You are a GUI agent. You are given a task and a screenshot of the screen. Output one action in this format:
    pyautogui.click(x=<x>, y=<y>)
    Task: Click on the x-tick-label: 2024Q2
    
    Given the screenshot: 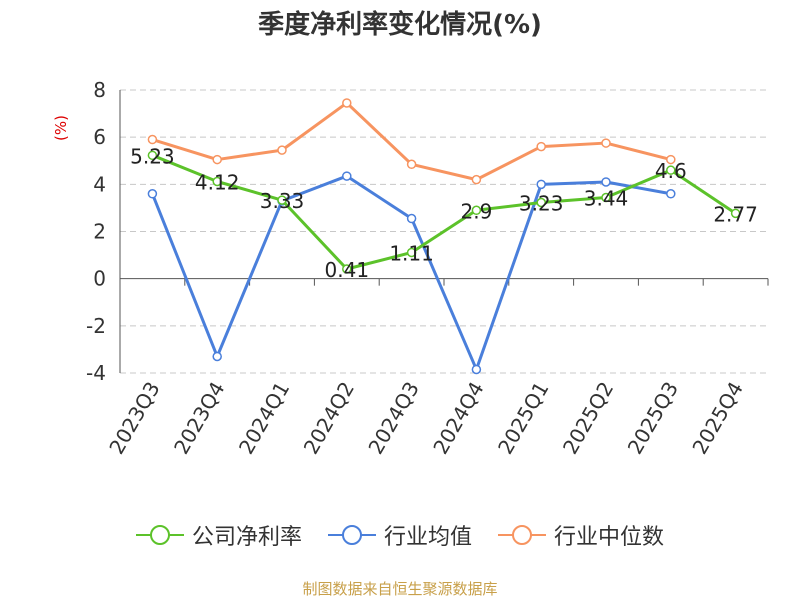 What is the action you would take?
    pyautogui.click(x=329, y=418)
    